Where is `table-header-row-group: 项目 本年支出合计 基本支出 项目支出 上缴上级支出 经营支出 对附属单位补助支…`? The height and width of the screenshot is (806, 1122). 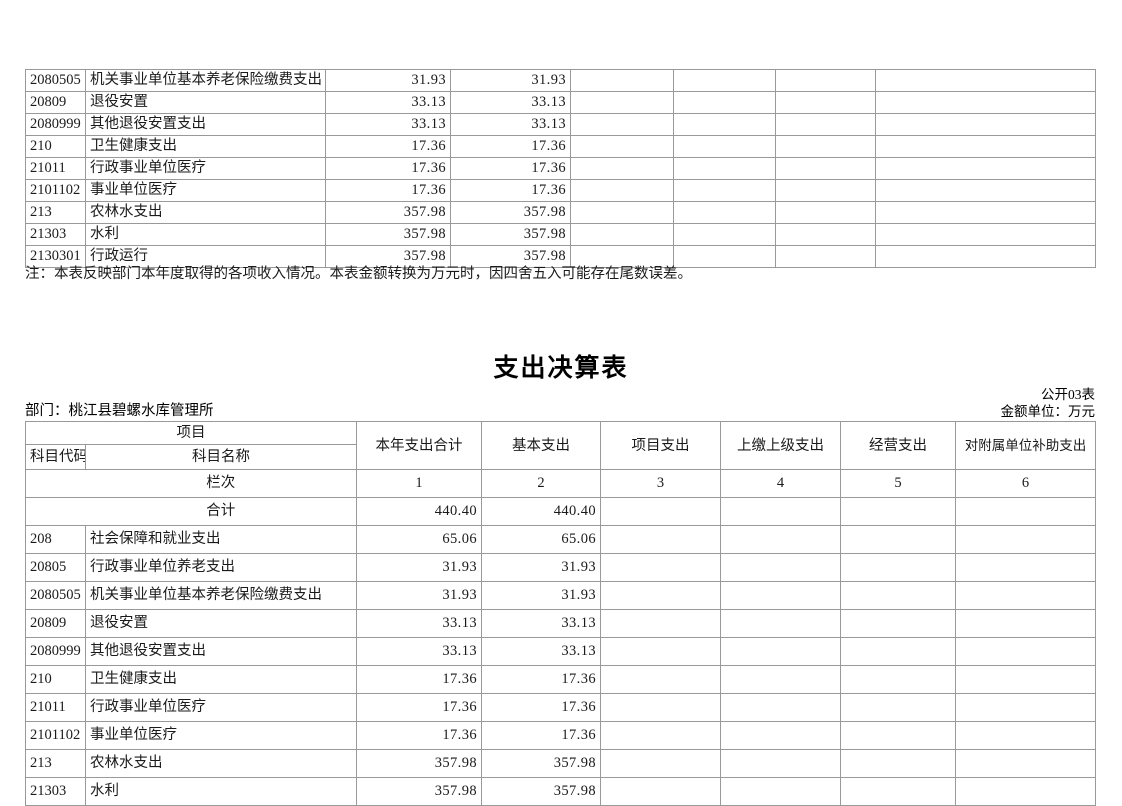 table-header-row-group: 项目 本年支出合计 基本支出 项目支出 上缴上级支出 经营支出 对附属单位补助支… is located at coordinates (560, 445).